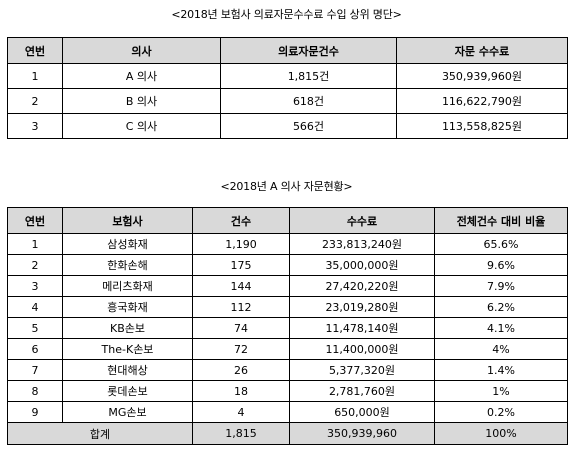 The image size is (573, 466). What do you see at coordinates (241, 307) in the screenshot?
I see `table-cell: 112` at bounding box center [241, 307].